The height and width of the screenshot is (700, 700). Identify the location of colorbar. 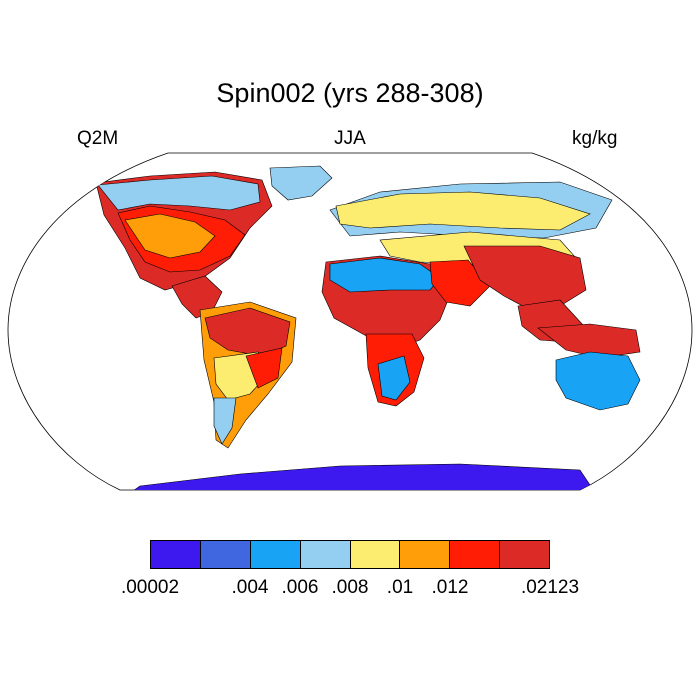
(350, 554).